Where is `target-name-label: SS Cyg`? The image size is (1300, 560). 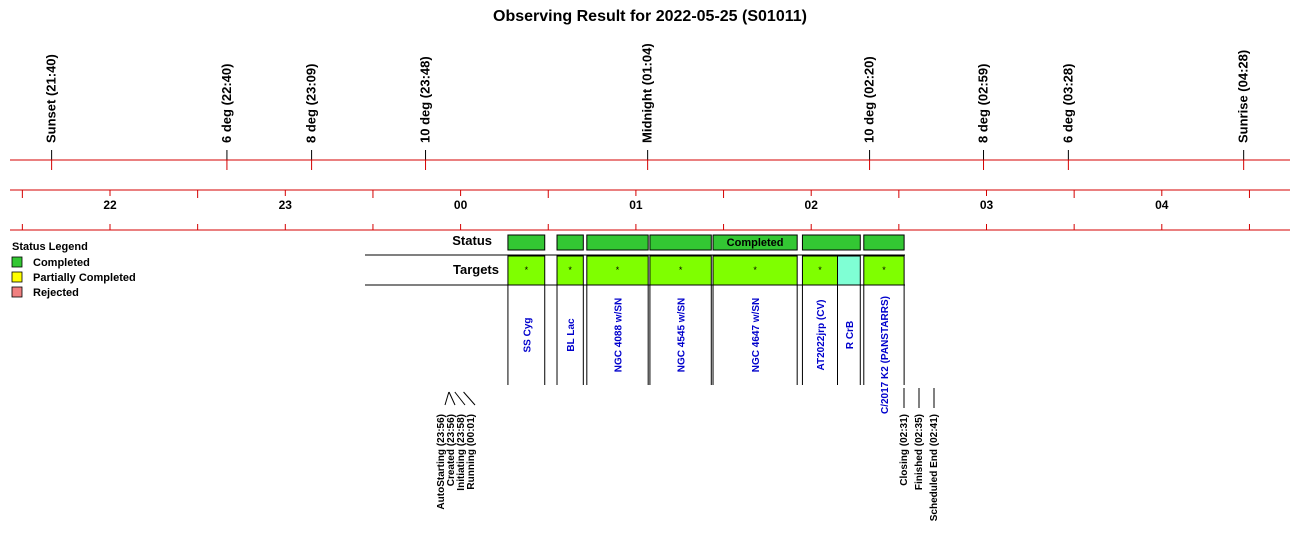 target-name-label: SS Cyg is located at coordinates (527, 334).